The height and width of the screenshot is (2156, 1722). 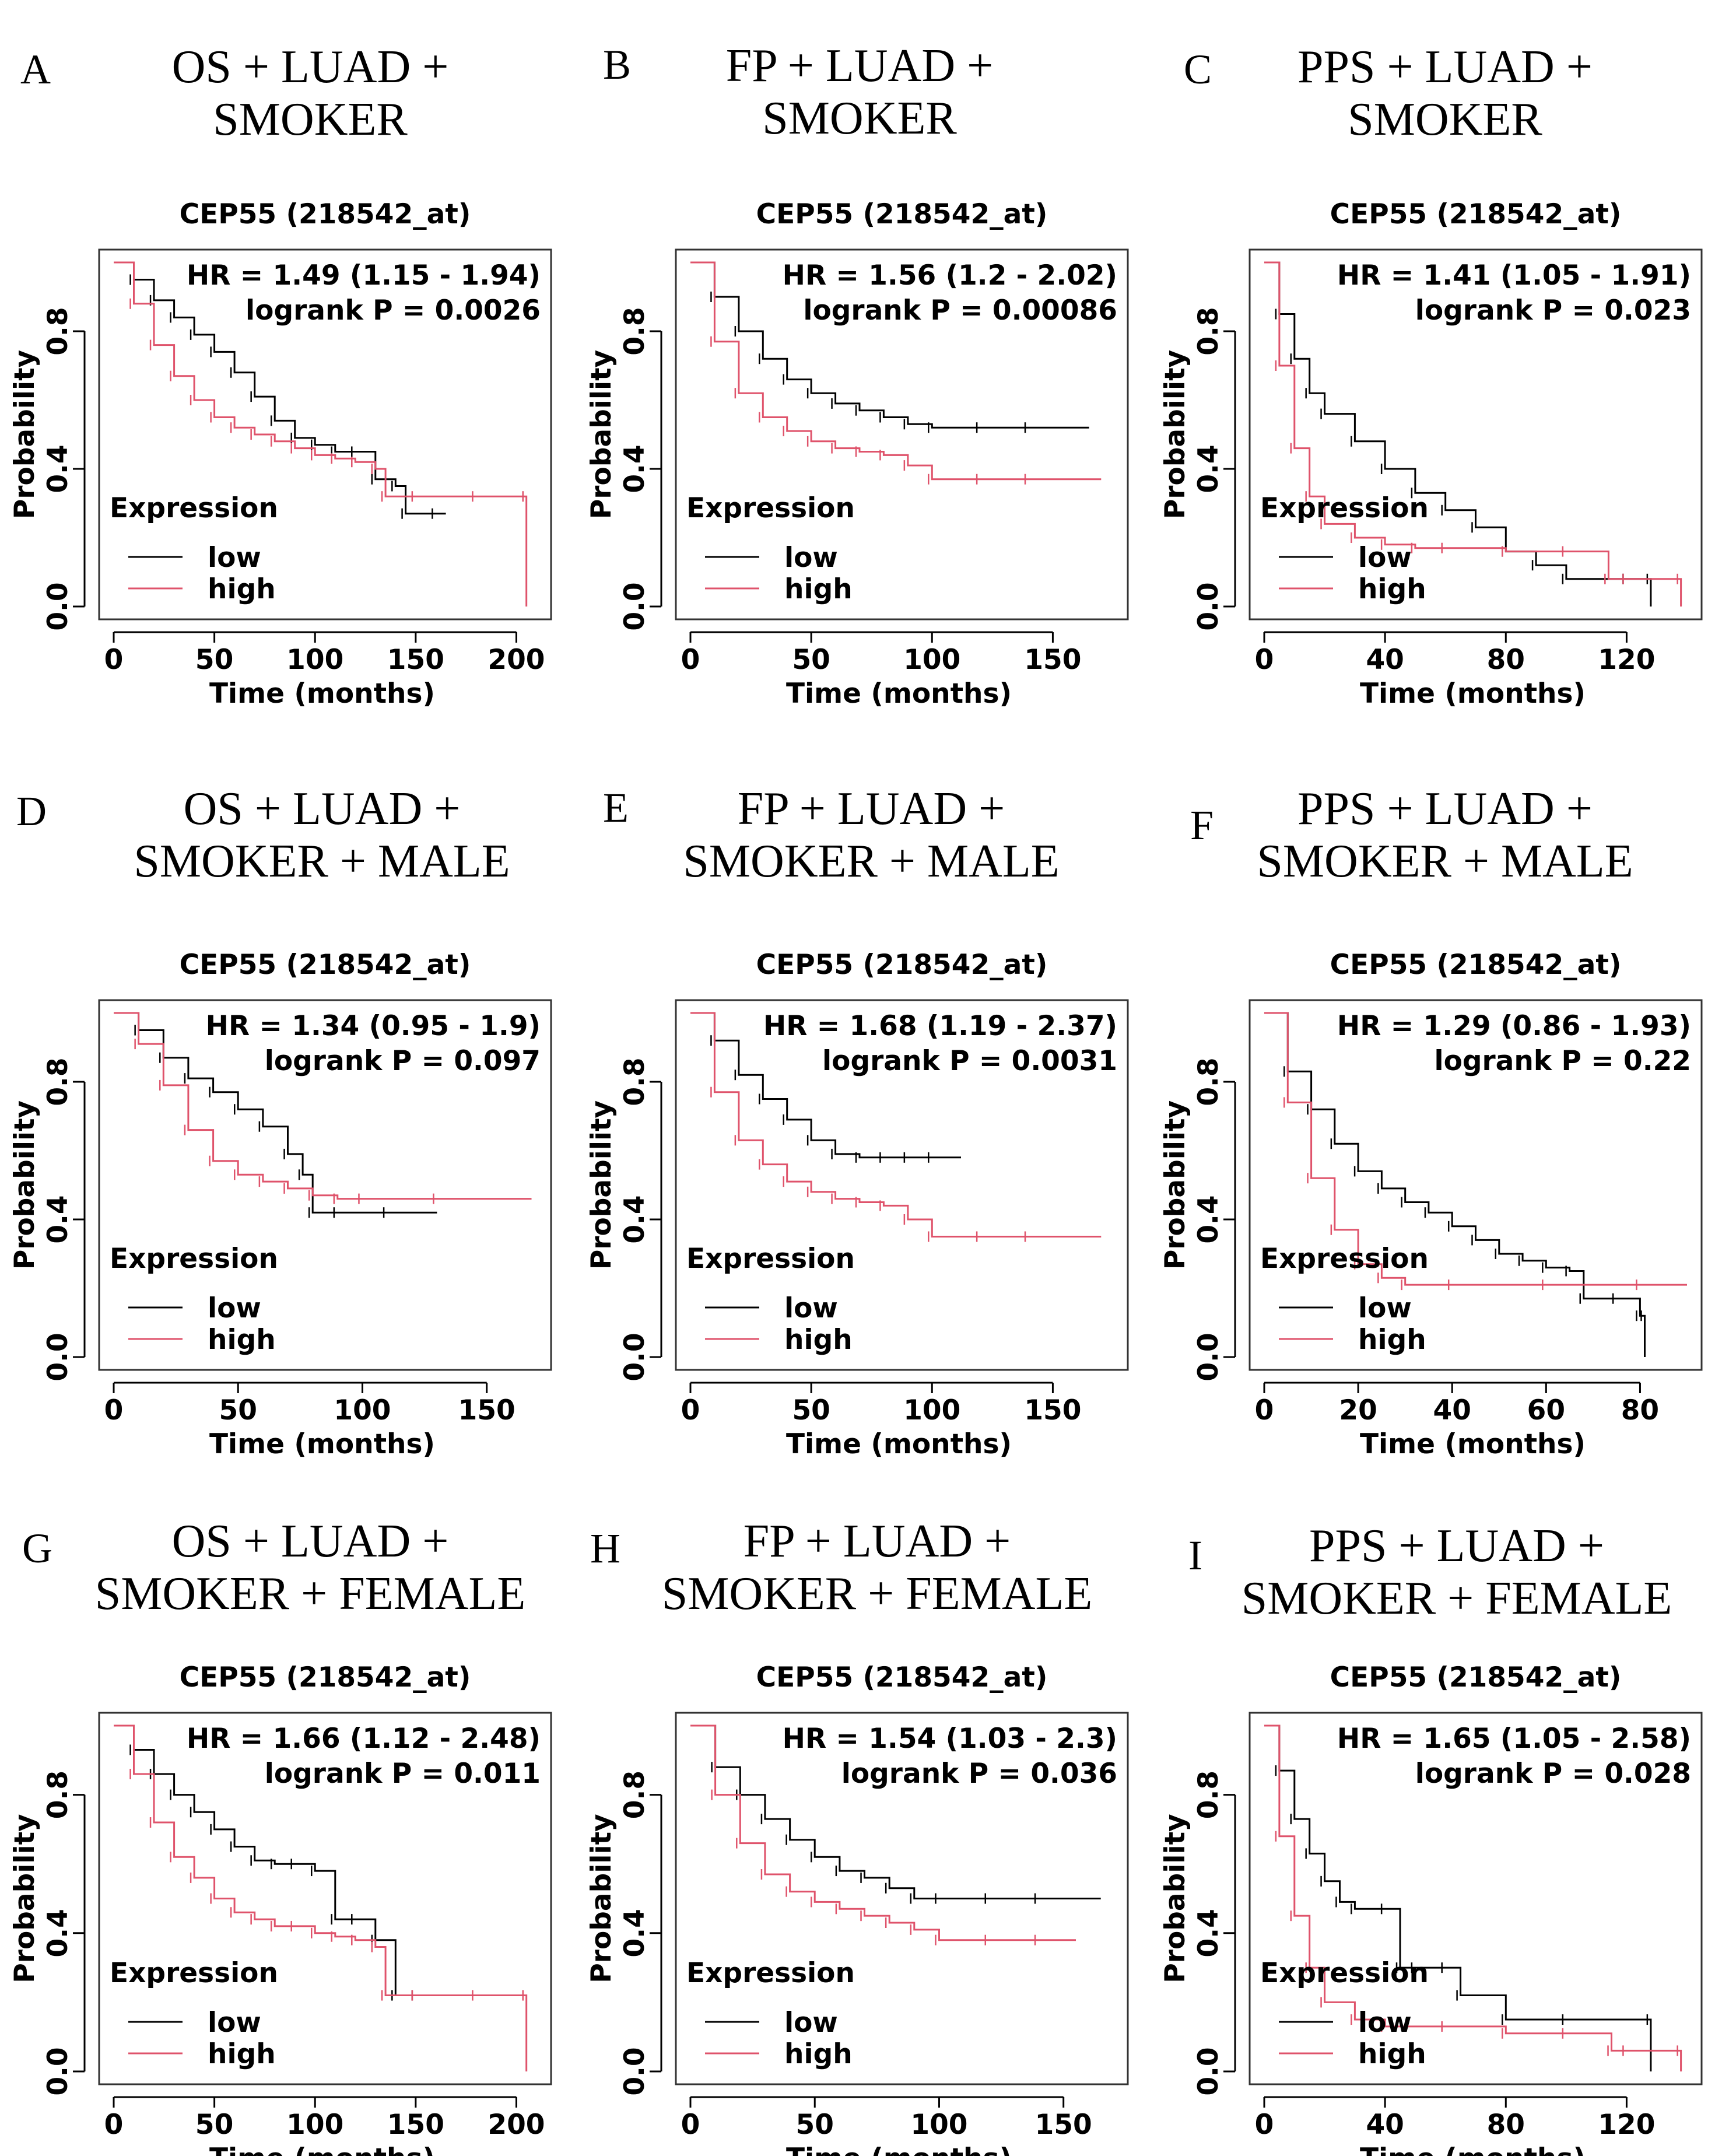 I want to click on panel-title-line2: SMOKER, so click(x=860, y=118).